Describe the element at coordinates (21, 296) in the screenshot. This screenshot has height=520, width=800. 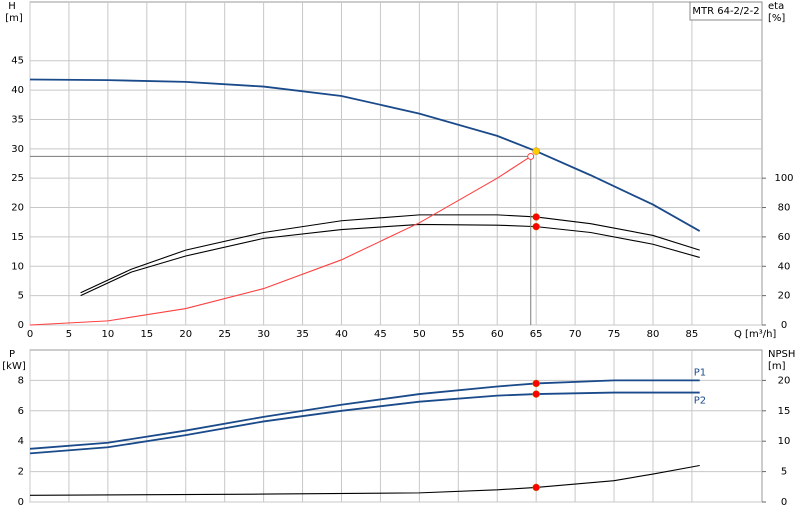
I see `y-tick-label: 5` at that location.